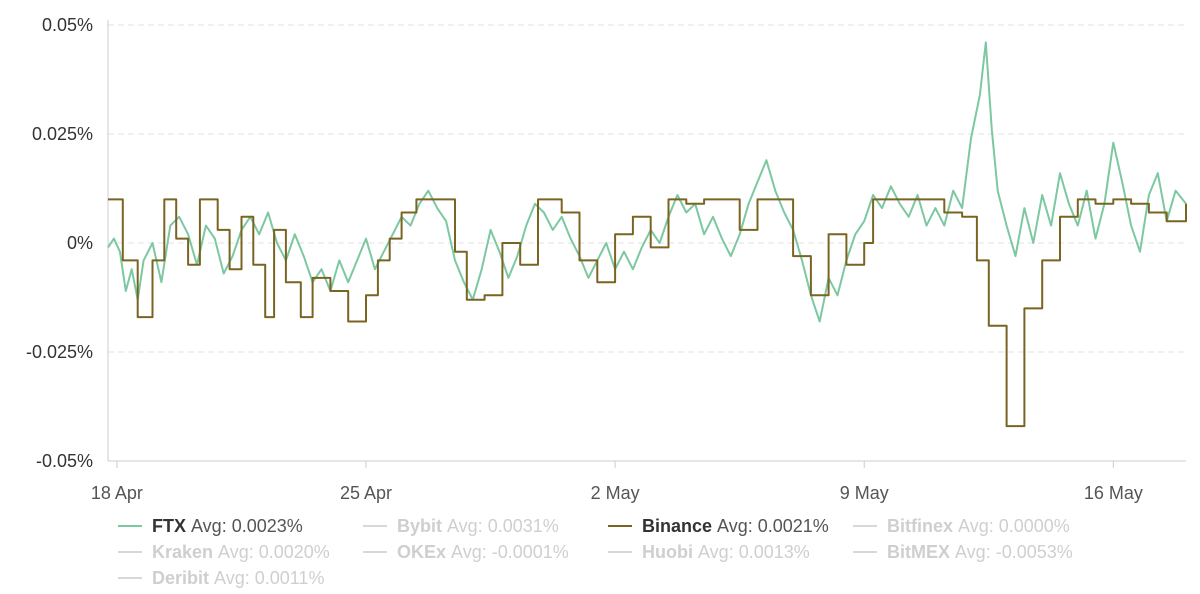  I want to click on legend-avg-value: 0.0013%, so click(774, 551).